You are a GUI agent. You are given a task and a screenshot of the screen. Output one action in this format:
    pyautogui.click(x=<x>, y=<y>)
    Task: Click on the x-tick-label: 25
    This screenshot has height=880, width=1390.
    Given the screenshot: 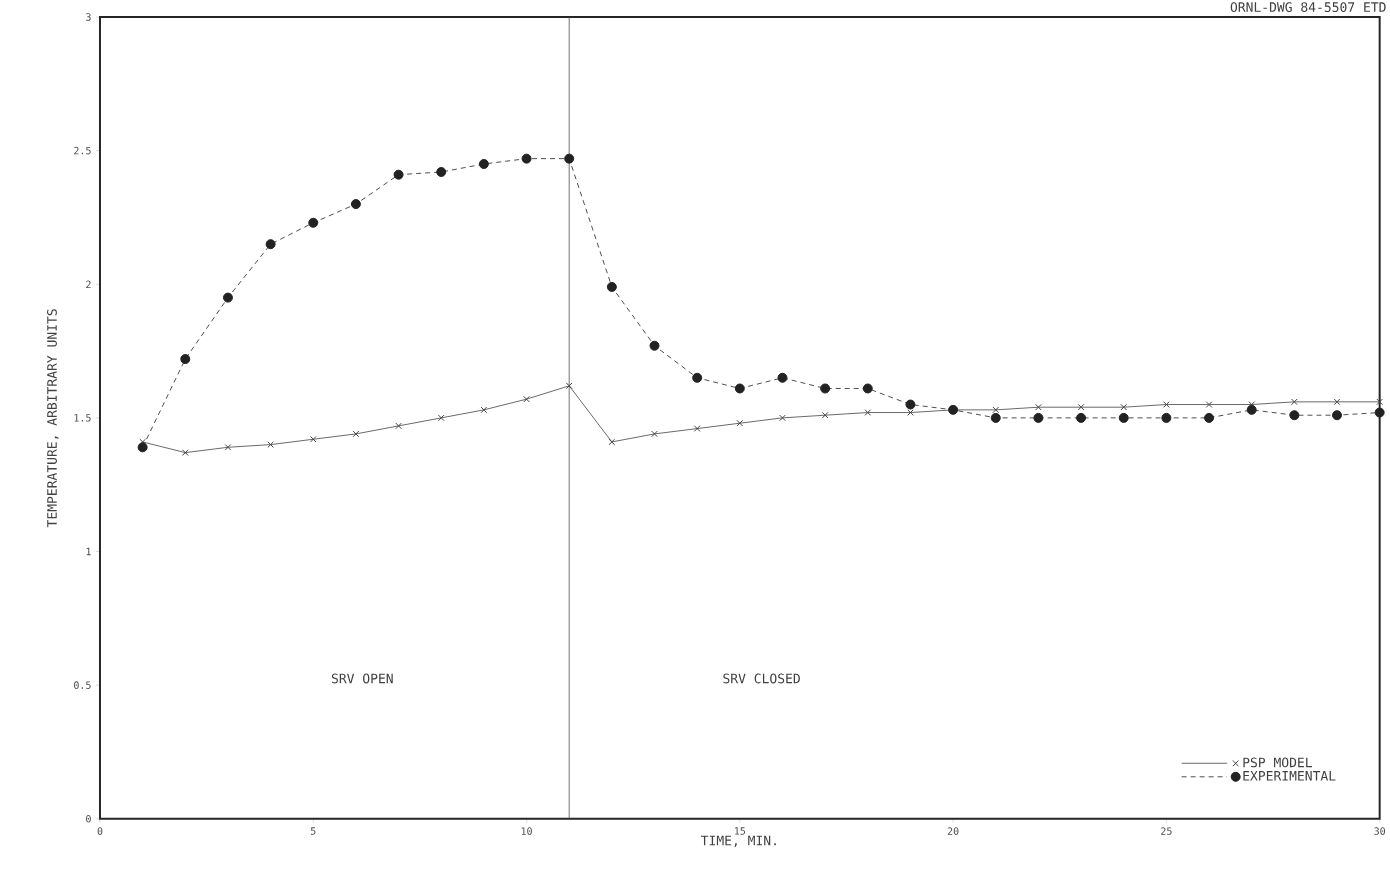 What is the action you would take?
    pyautogui.click(x=1166, y=831)
    